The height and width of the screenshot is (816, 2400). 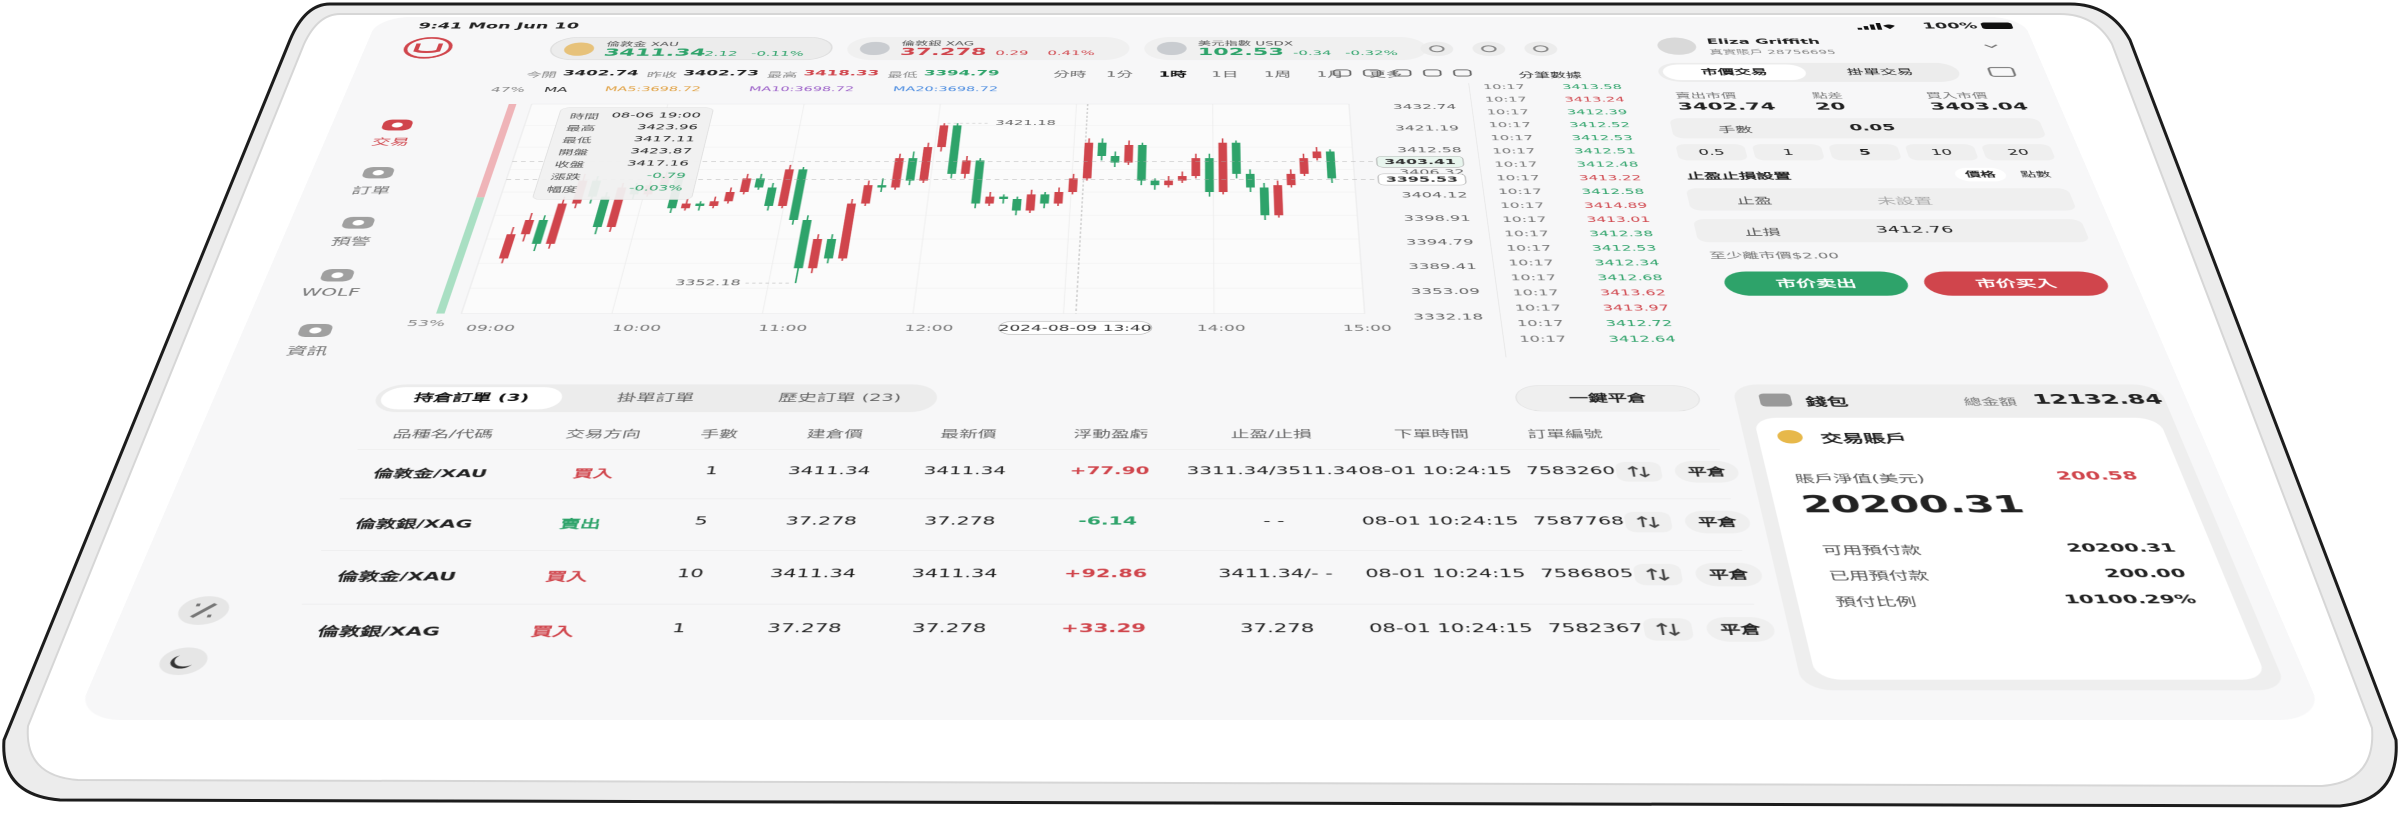 I want to click on buy-button: 市价买入, so click(x=2016, y=283).